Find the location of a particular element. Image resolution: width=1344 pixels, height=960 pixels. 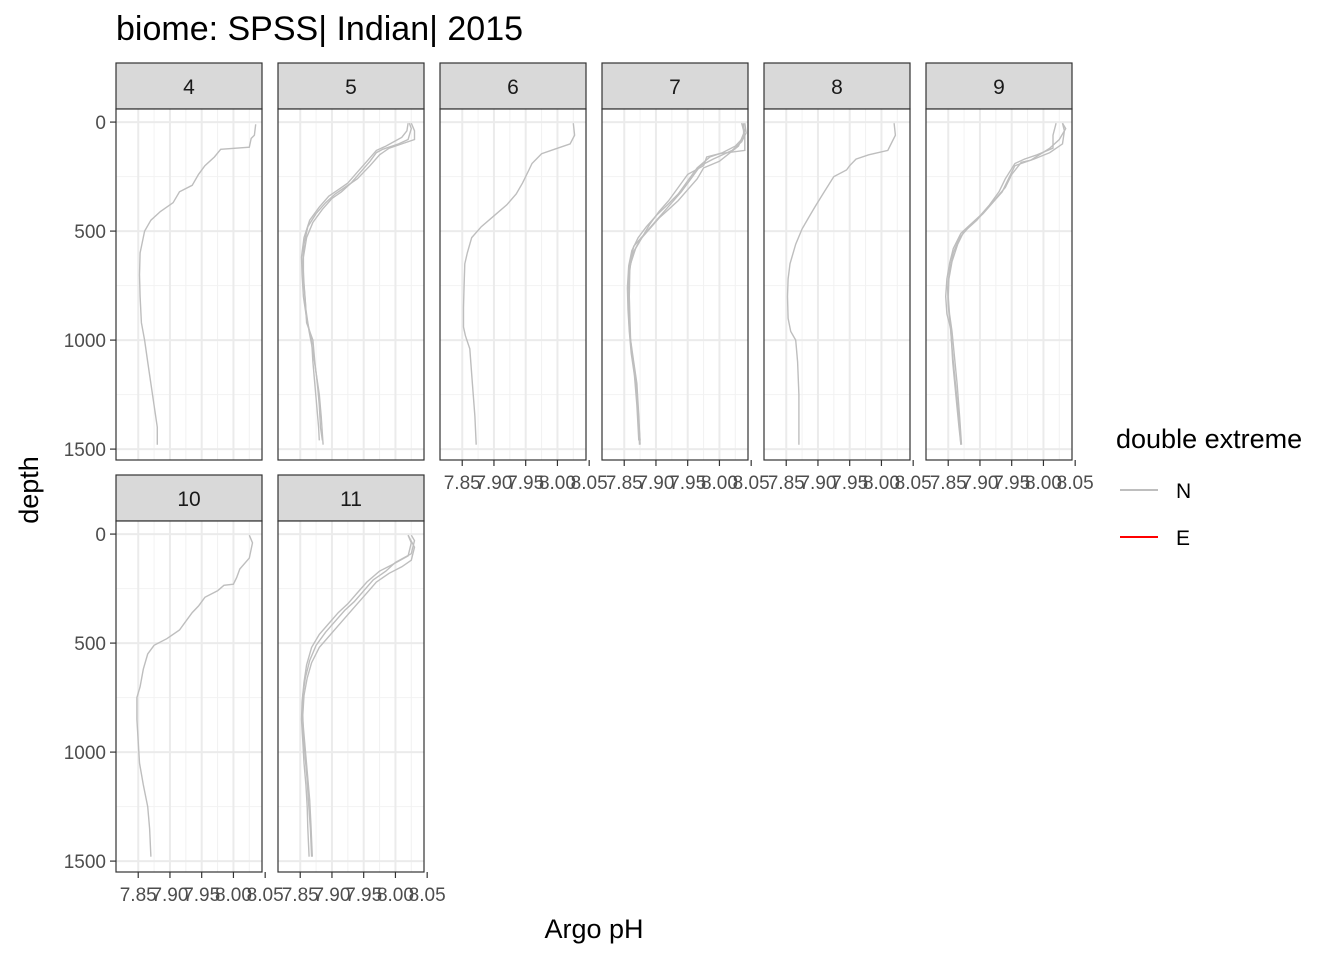

legend-label-N: N is located at coordinates (1183, 491).